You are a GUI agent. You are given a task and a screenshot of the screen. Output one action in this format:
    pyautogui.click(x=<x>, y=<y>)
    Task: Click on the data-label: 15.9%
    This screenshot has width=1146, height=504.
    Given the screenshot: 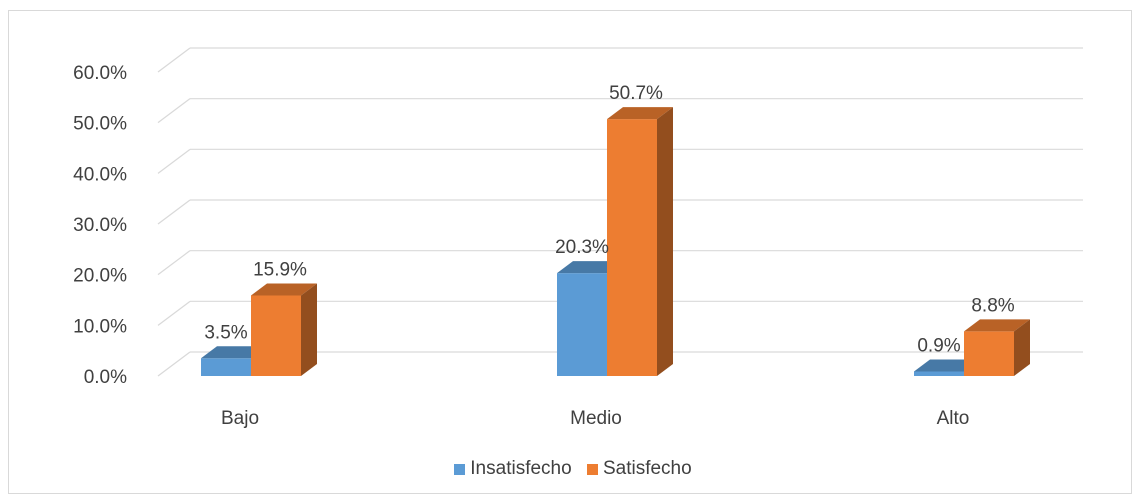 What is the action you would take?
    pyautogui.click(x=280, y=269)
    